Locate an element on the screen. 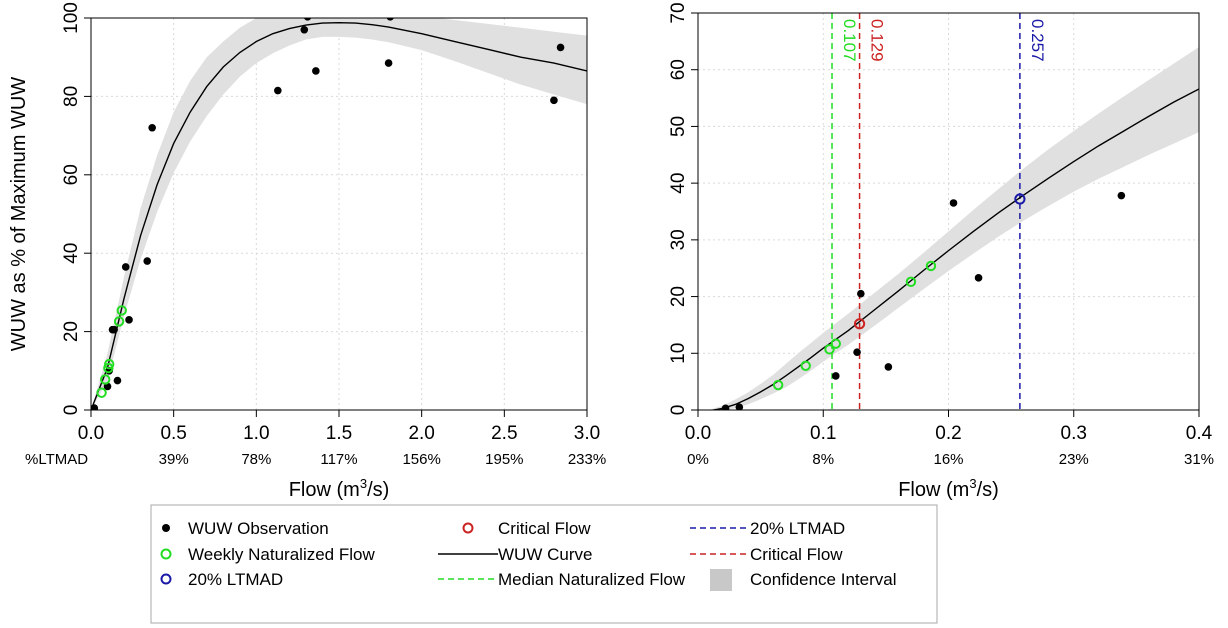 The image size is (1228, 628). secondary-tick-label: 8% is located at coordinates (823, 459).